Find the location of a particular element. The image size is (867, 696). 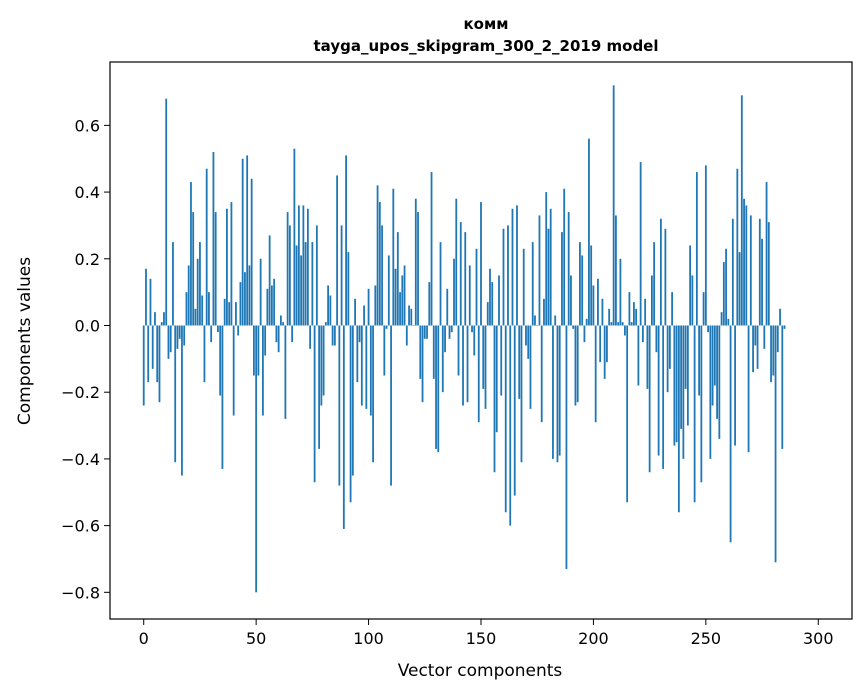

y-tick-label: 0.6 is located at coordinates (87, 125).